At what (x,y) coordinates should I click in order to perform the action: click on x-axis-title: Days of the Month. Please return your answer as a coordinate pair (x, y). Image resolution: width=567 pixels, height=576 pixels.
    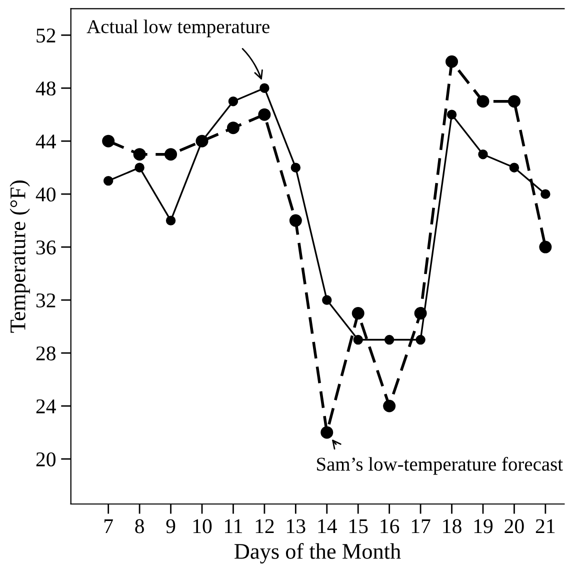
    Looking at the image, I should click on (317, 553).